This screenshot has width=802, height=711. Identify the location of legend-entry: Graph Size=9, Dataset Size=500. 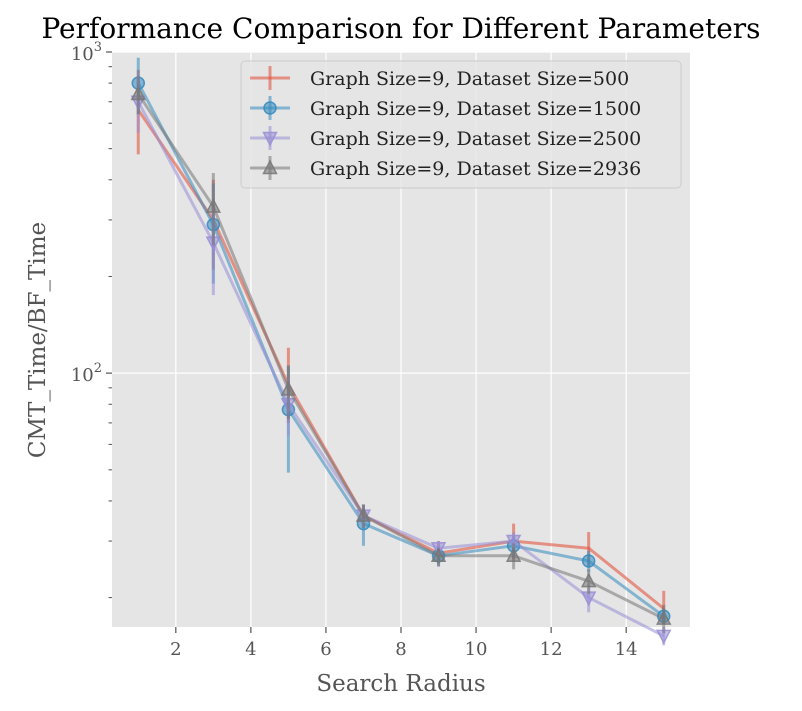
(439, 78).